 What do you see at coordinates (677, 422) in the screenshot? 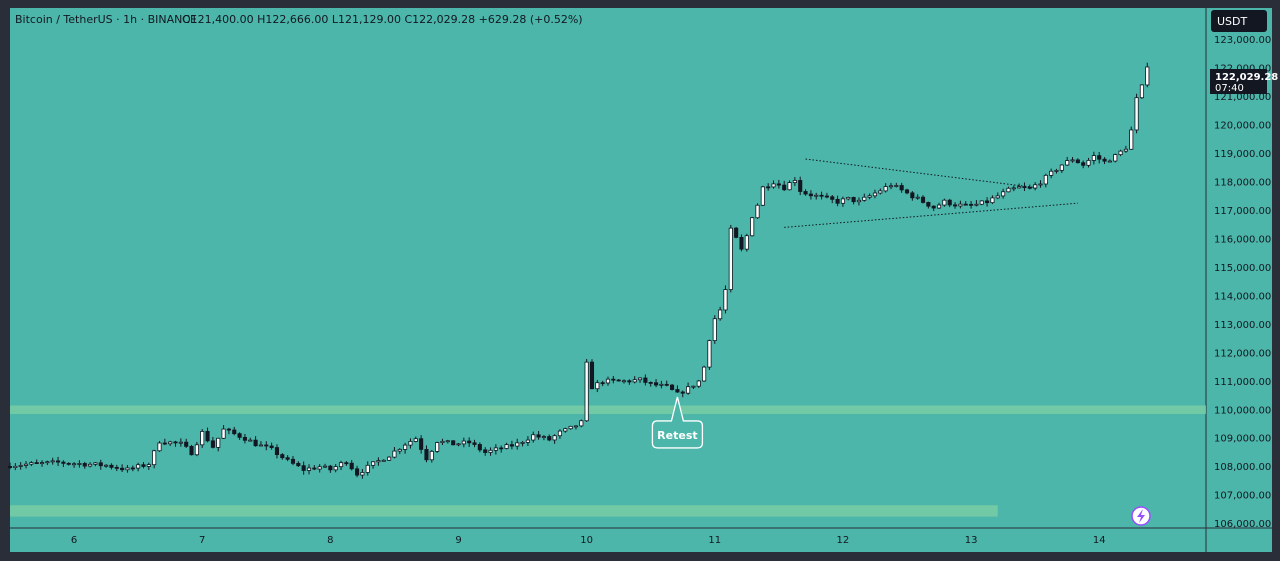
I see `retest-callout: Retest` at bounding box center [677, 422].